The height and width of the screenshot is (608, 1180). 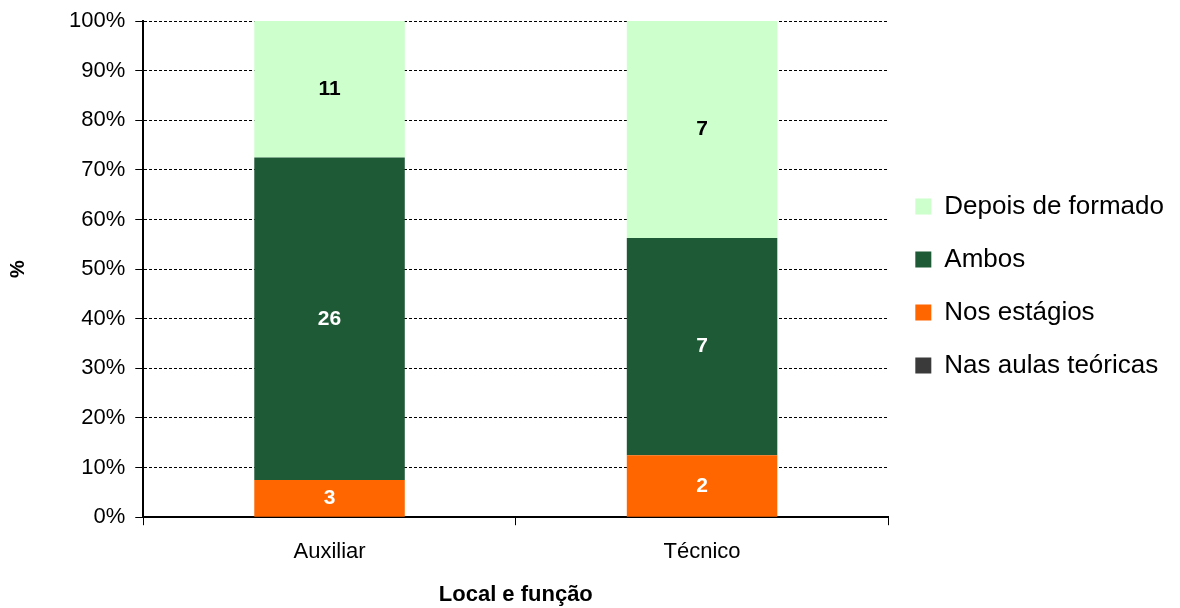 I want to click on y-tick-label: 10%, so click(x=103, y=466).